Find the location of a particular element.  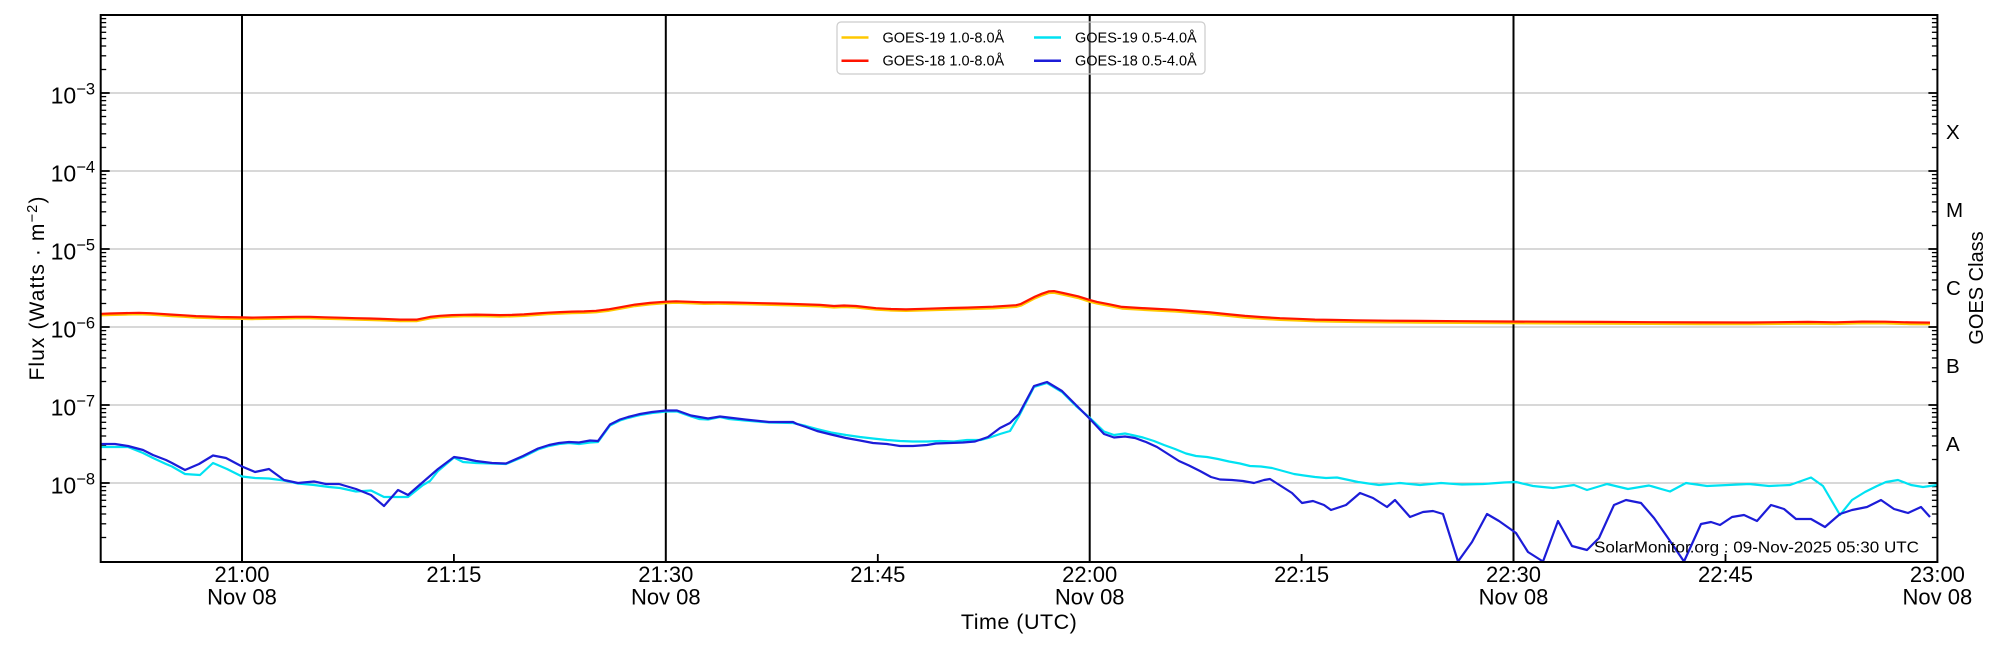

svg-text: 10⁻⁴ is located at coordinates (73, 173).